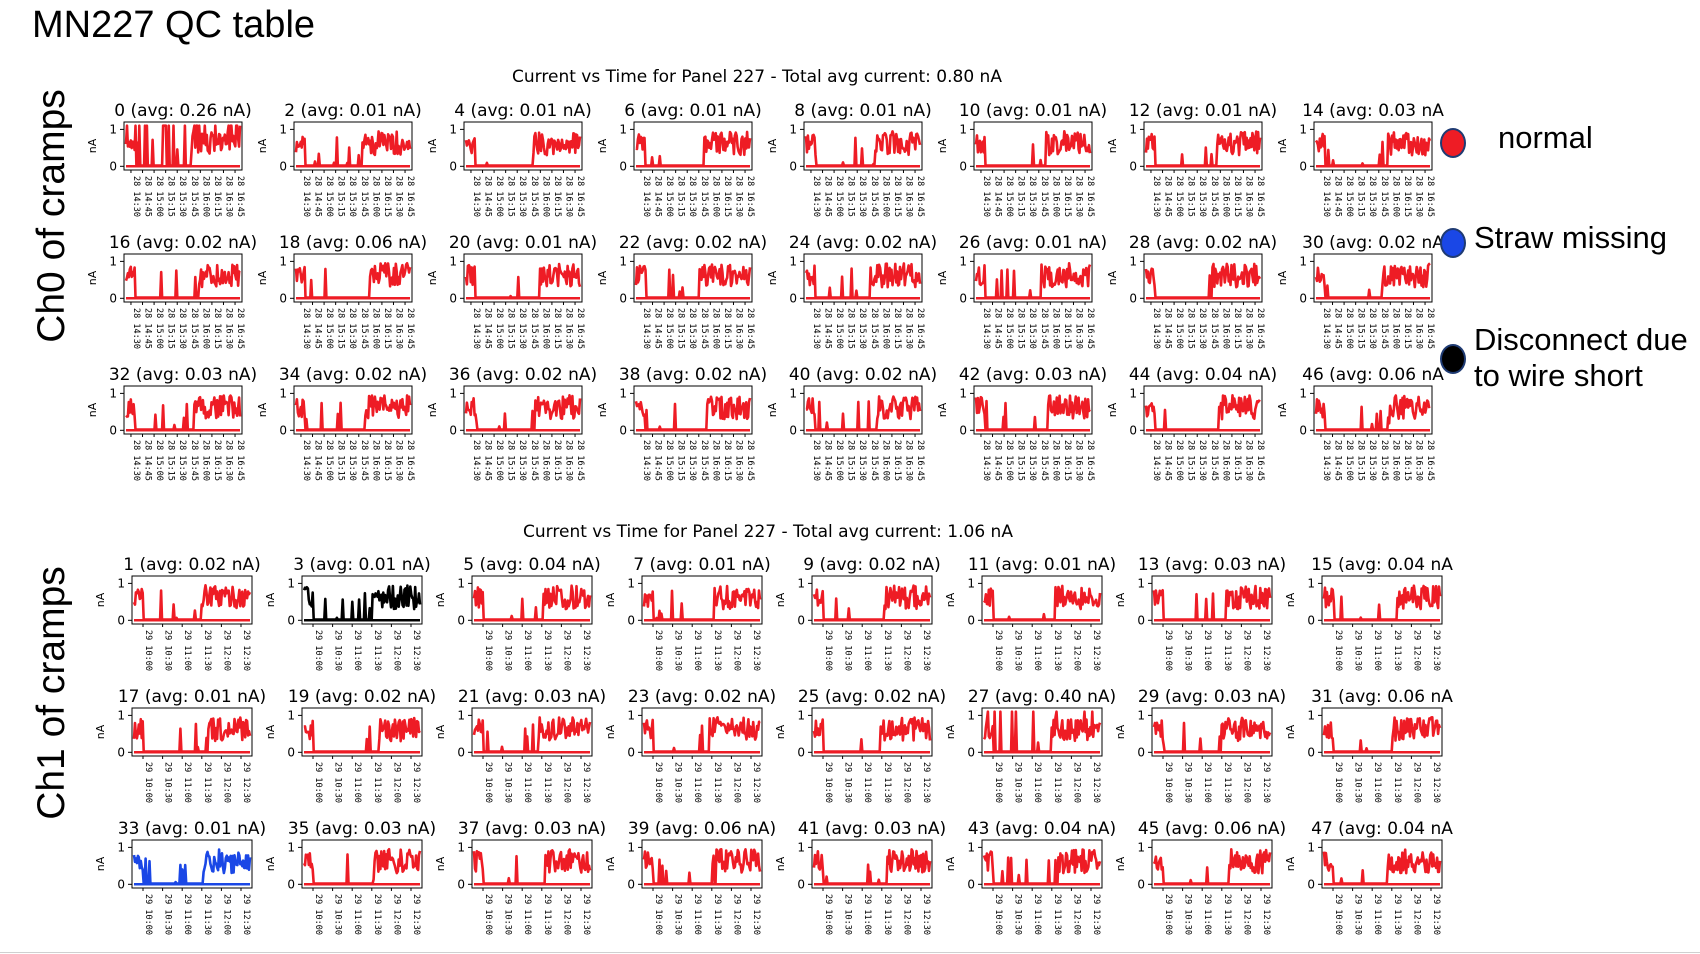  What do you see at coordinates (1453, 243) in the screenshot?
I see `legend-swatch-straw-missing` at bounding box center [1453, 243].